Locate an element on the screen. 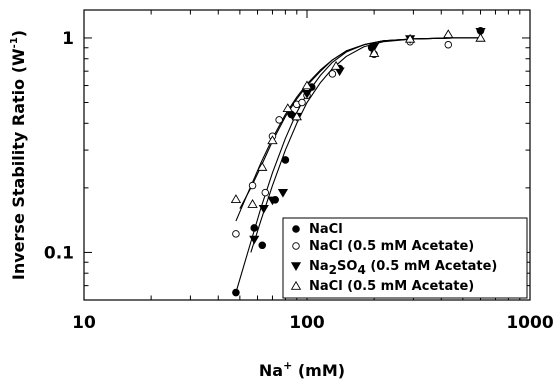  x-axis-title-sup: + is located at coordinates (287, 365).